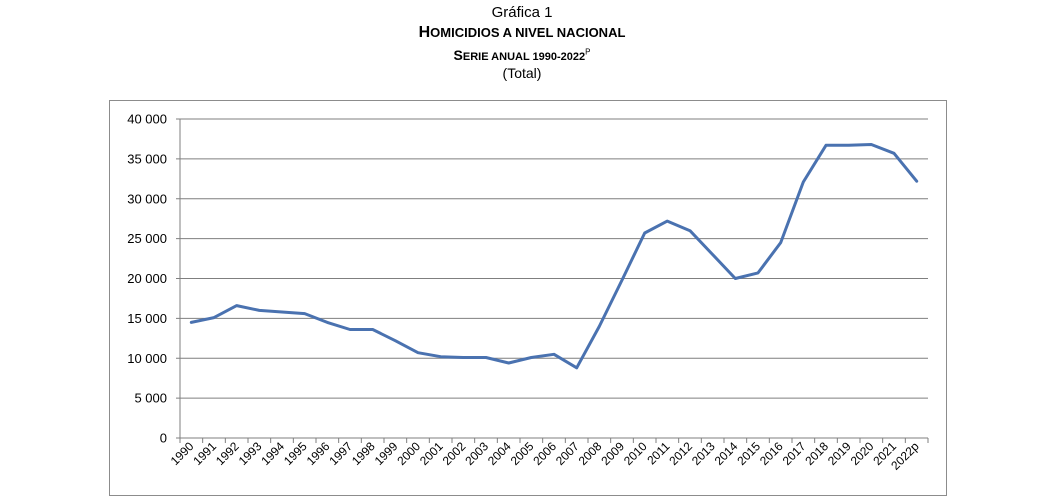  Describe the element at coordinates (588, 52) in the screenshot. I see `chart-subtitle-sup: P` at that location.